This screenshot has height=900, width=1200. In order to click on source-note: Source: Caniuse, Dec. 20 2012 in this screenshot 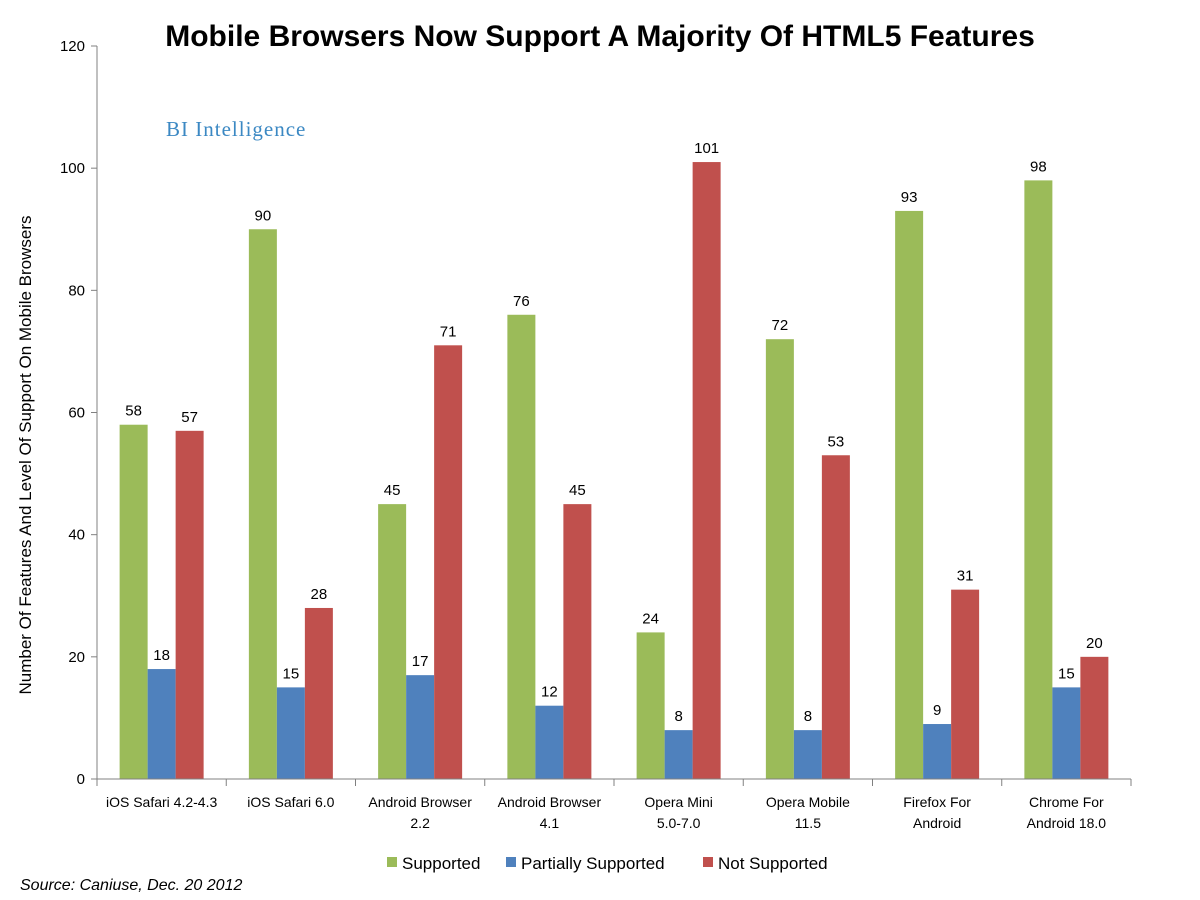, I will do `click(131, 885)`.